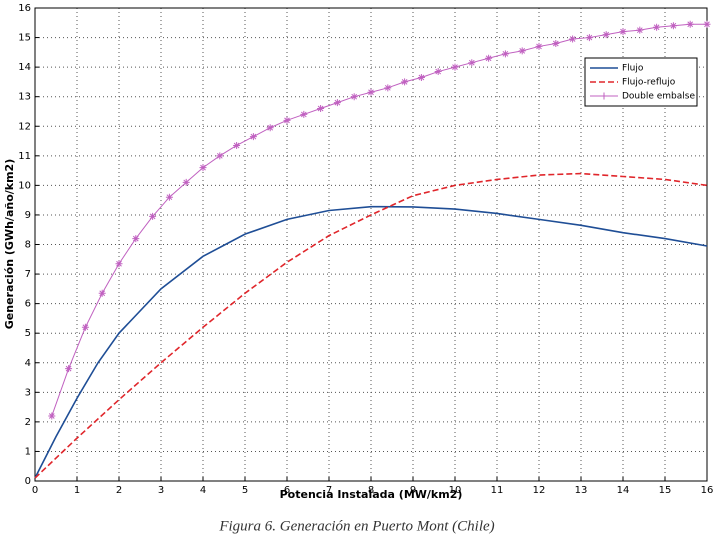 This screenshot has width=715, height=537. Describe the element at coordinates (28, 422) in the screenshot. I see `y-tick-label: 2` at that location.